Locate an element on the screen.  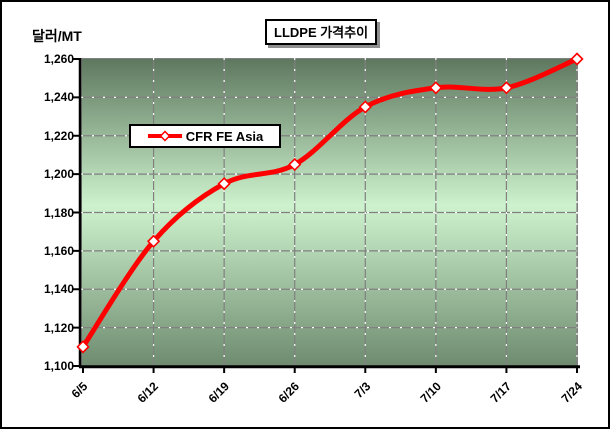
y-axis-label: 1,180 is located at coordinates (58, 212).